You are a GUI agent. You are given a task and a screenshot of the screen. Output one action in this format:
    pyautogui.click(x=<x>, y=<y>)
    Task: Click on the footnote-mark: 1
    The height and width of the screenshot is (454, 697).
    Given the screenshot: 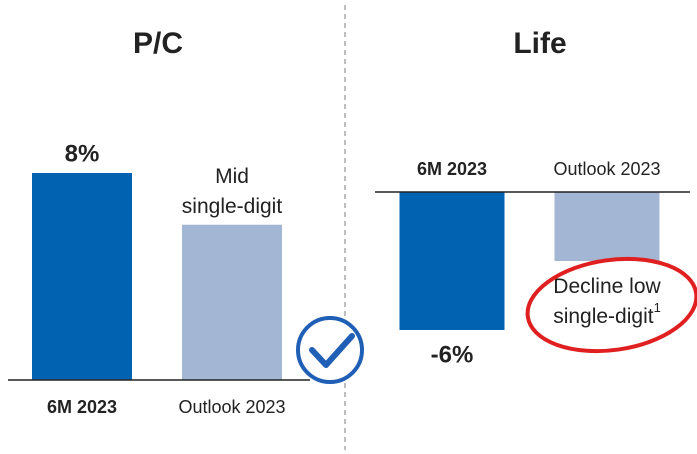 What is the action you would take?
    pyautogui.click(x=657, y=307)
    